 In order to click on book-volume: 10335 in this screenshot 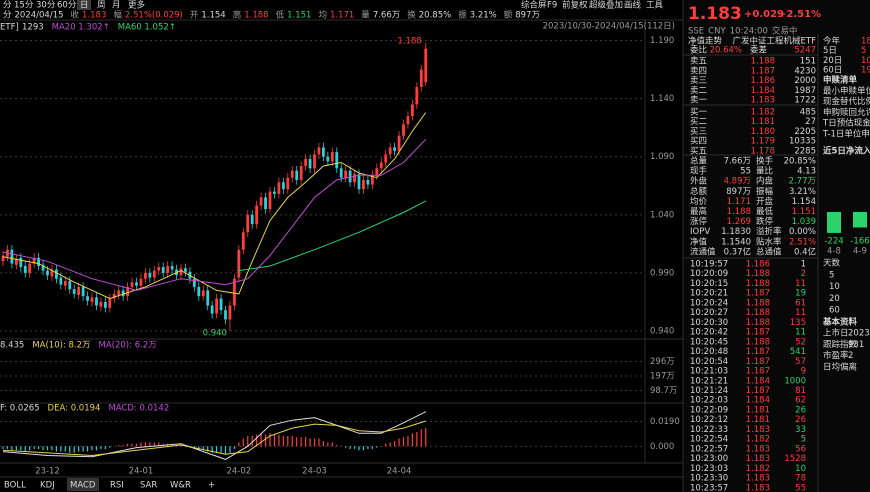, I will do `click(802, 142)`.